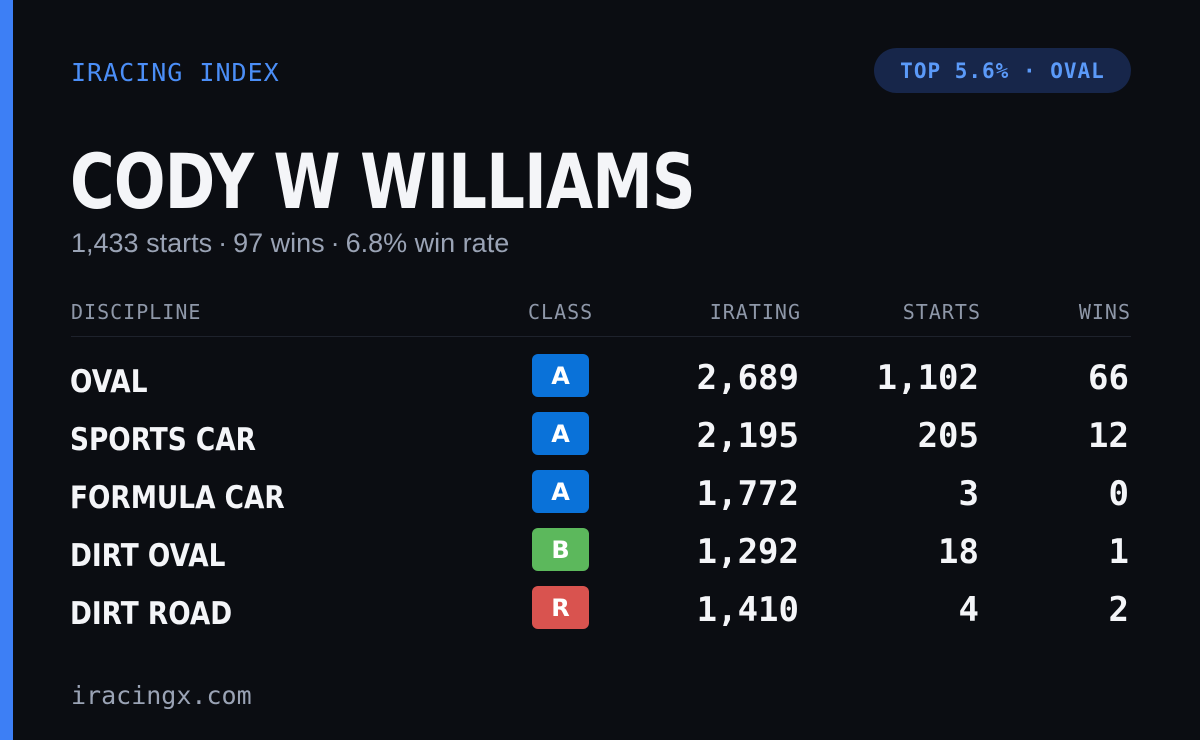  I want to click on header-class: CLASS, so click(561, 312).